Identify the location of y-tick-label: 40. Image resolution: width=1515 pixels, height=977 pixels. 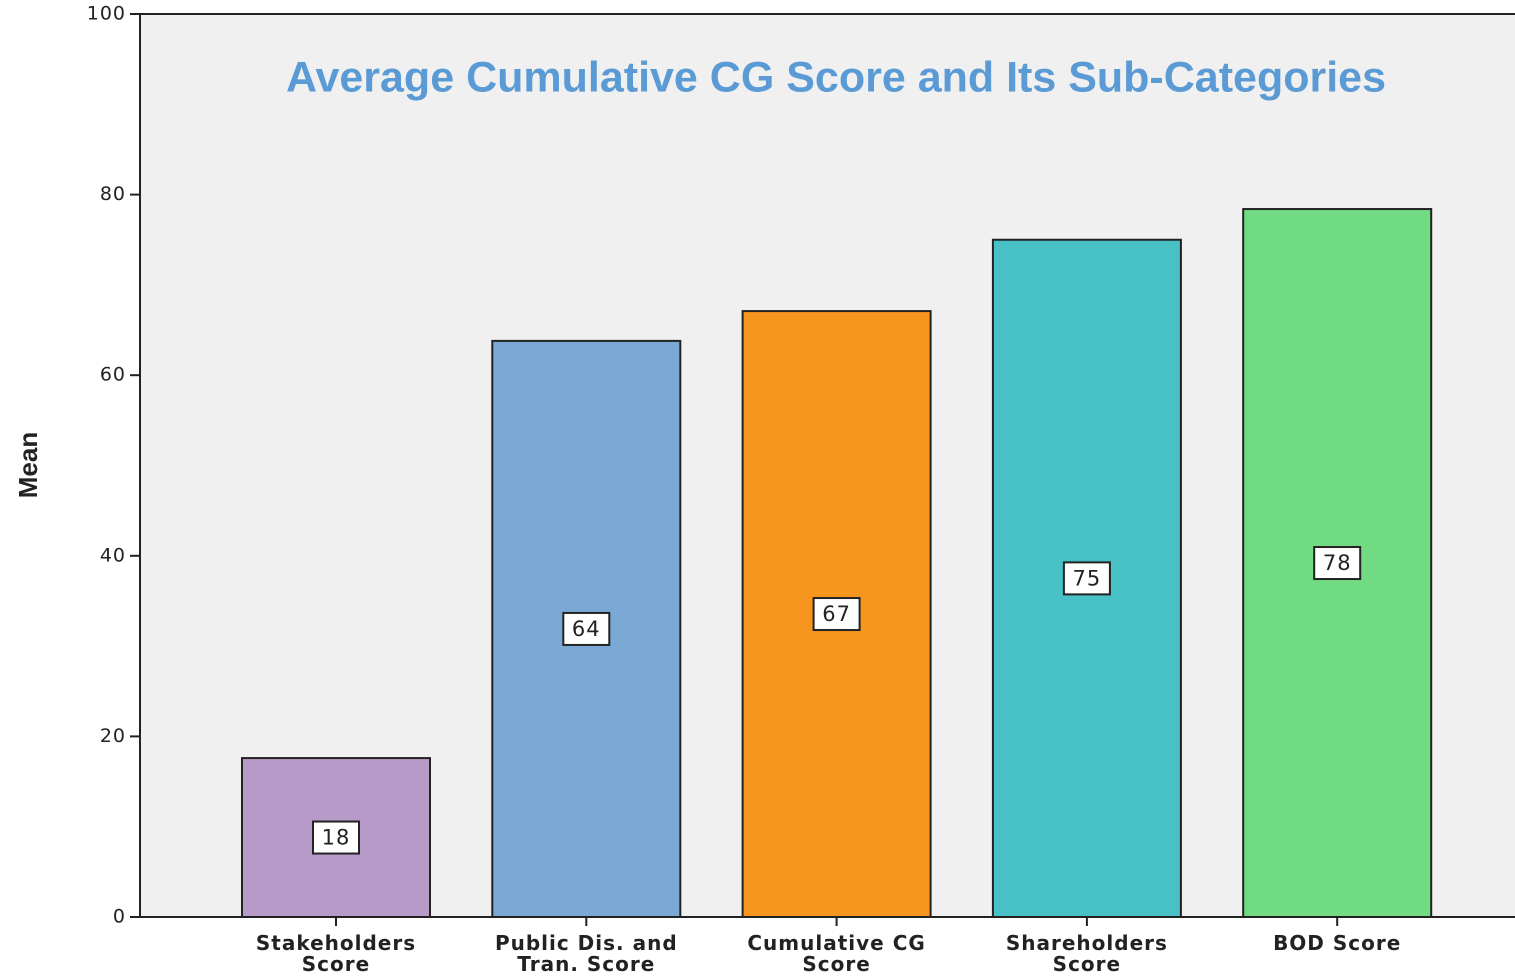
(113, 555).